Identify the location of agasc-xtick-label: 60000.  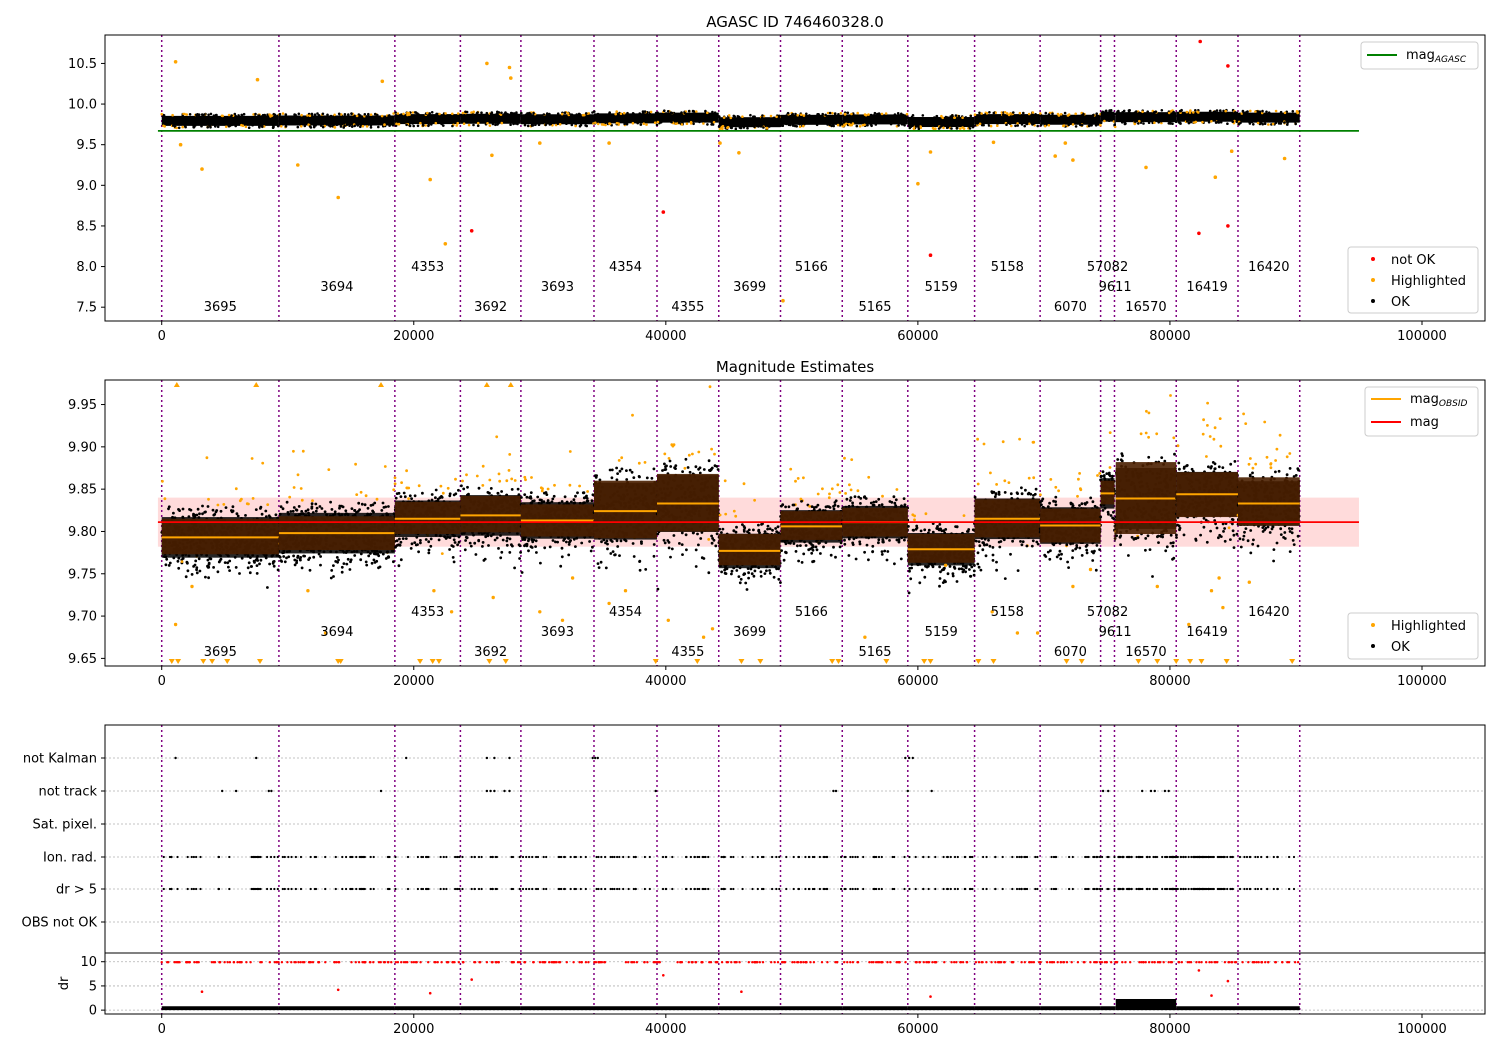
(917, 336).